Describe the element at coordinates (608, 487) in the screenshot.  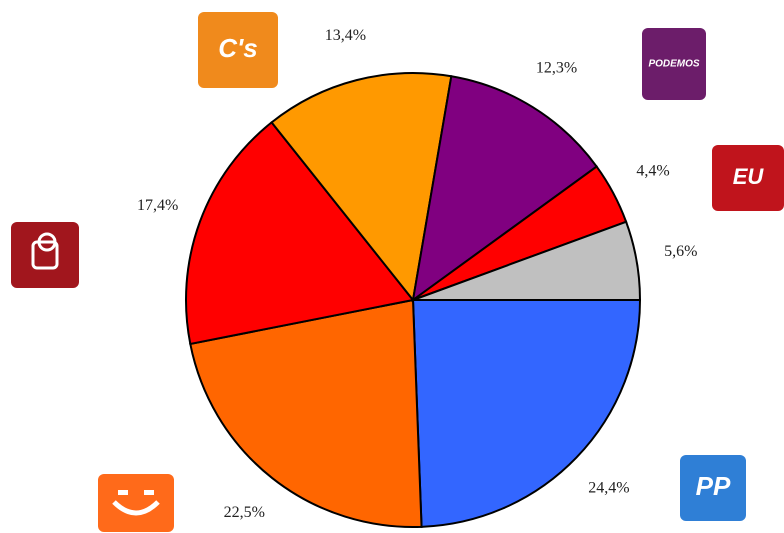
I see `value-label: 24,4%` at that location.